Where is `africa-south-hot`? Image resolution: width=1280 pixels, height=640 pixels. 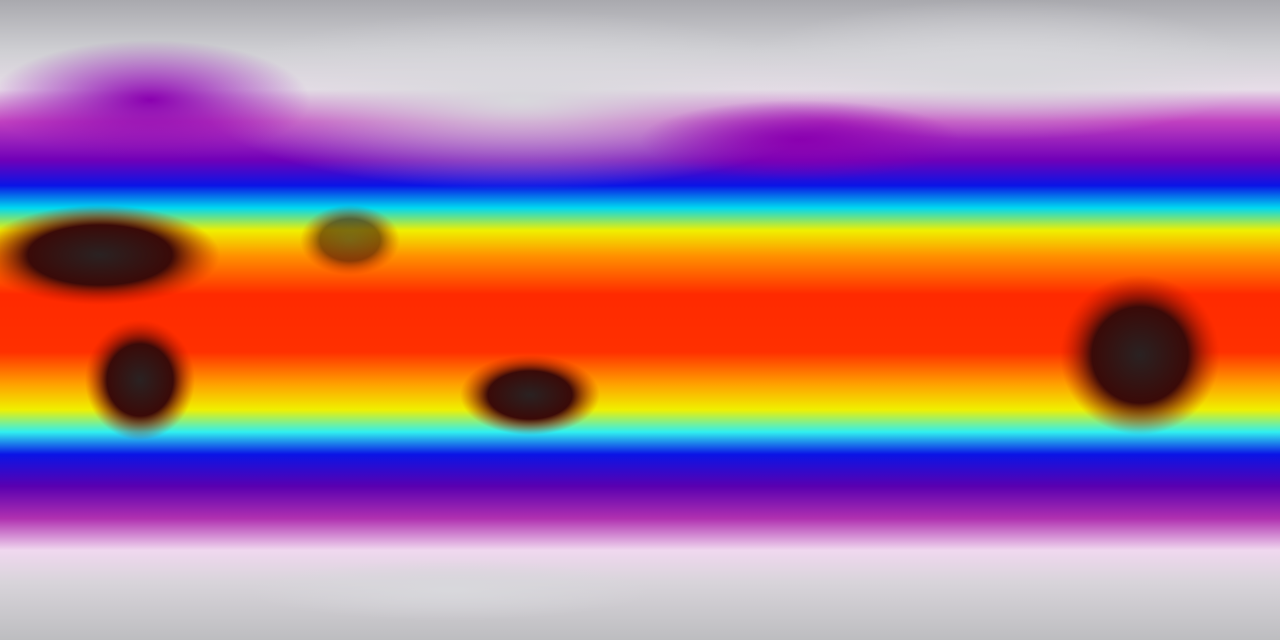
africa-south-hot is located at coordinates (140, 380).